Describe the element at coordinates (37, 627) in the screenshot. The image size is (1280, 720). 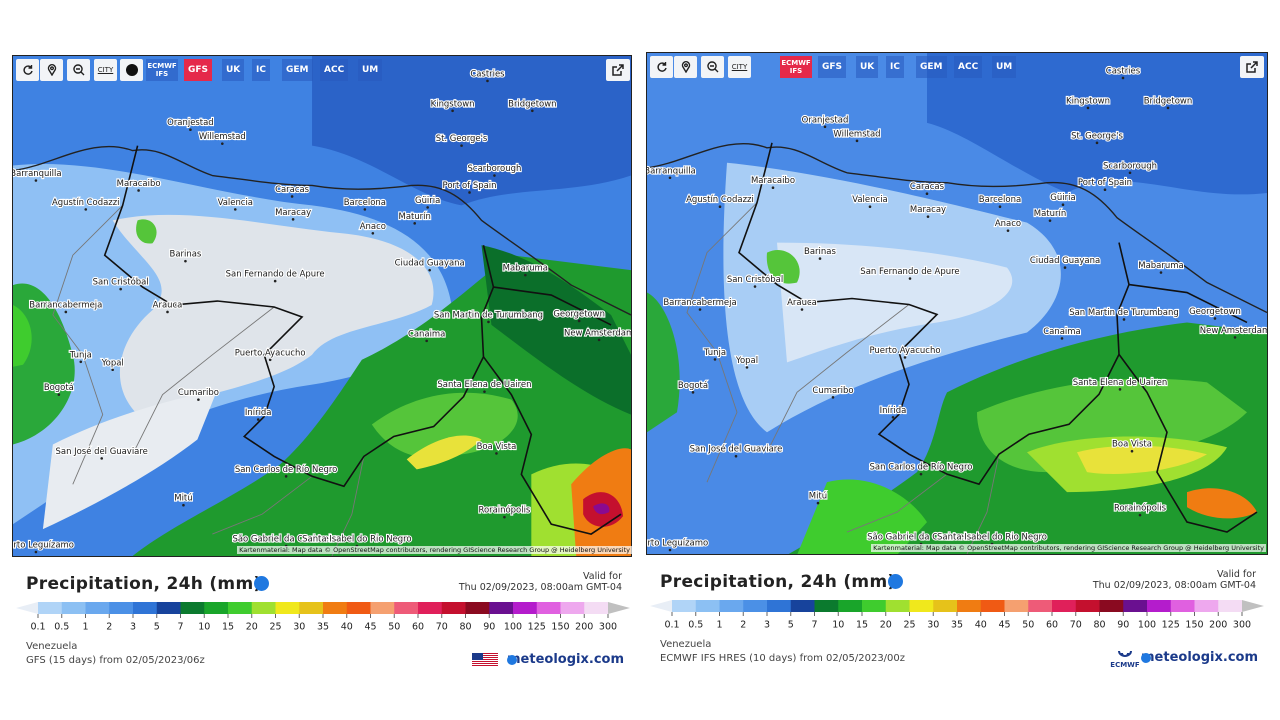
I see `scale-label: 0.1` at that location.